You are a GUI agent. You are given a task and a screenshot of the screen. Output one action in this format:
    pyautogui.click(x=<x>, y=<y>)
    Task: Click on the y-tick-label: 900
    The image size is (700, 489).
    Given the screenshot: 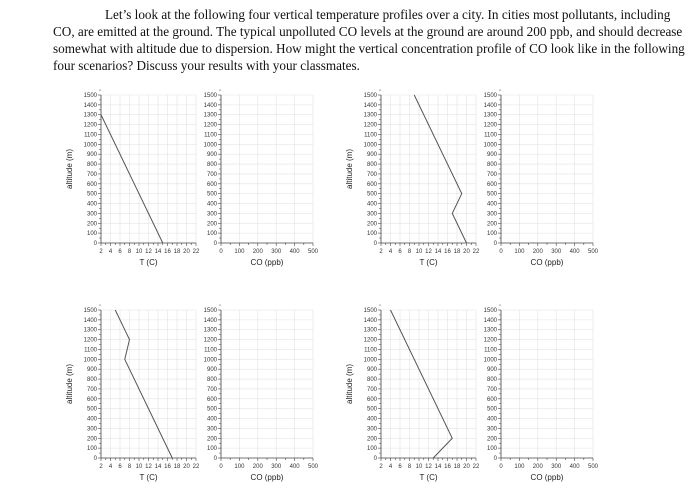 What is the action you would take?
    pyautogui.click(x=92, y=155)
    